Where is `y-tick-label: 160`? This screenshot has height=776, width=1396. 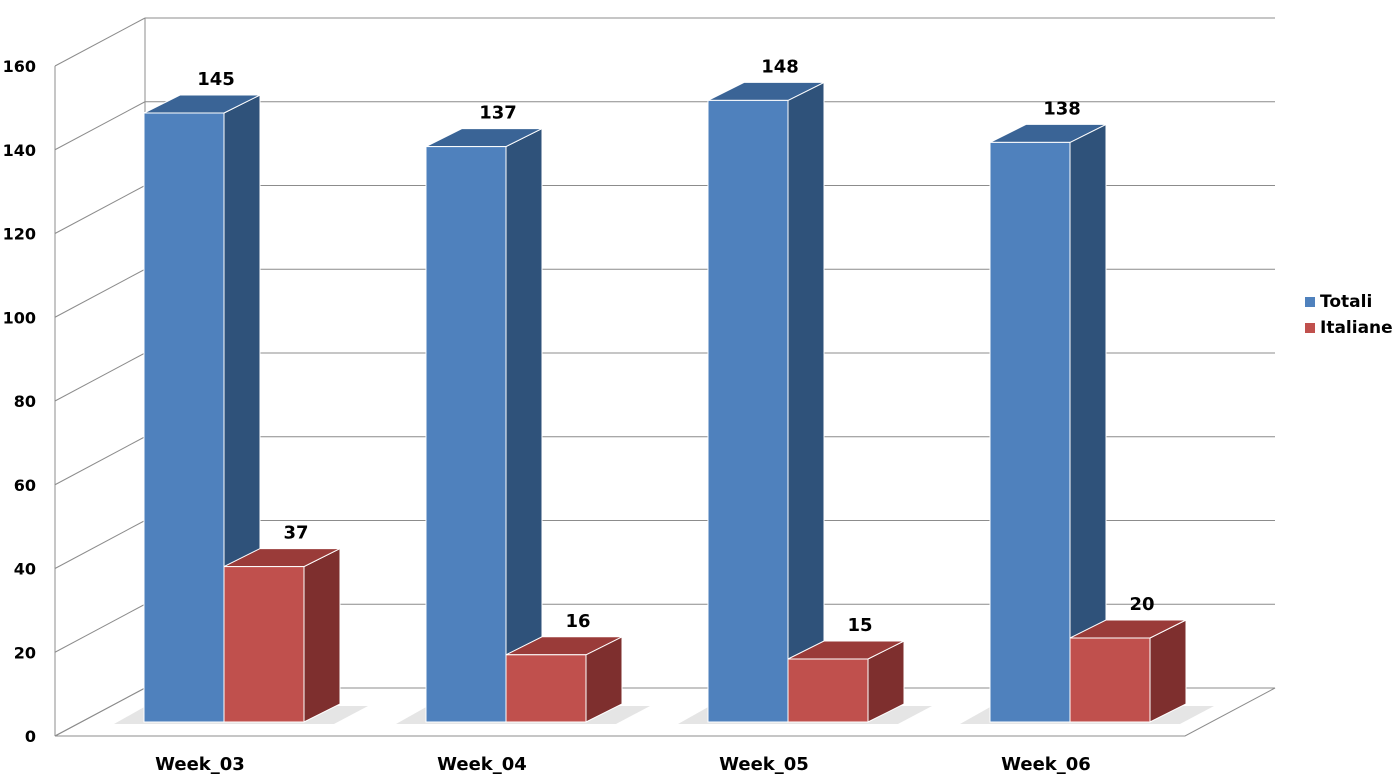
y-tick-label: 160 is located at coordinates (19, 66).